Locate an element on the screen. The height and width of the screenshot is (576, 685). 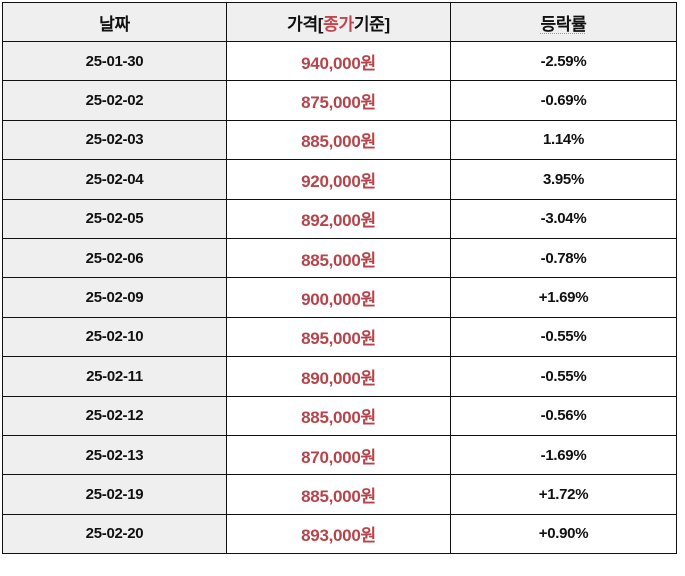
date-cell: 25-02-11 is located at coordinates (114, 376).